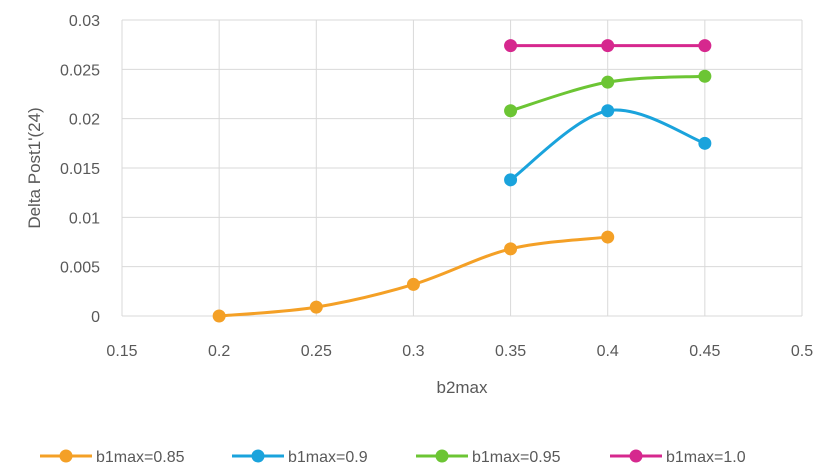 The width and height of the screenshot is (819, 466). I want to click on y-tick-label: 0.01, so click(84, 218).